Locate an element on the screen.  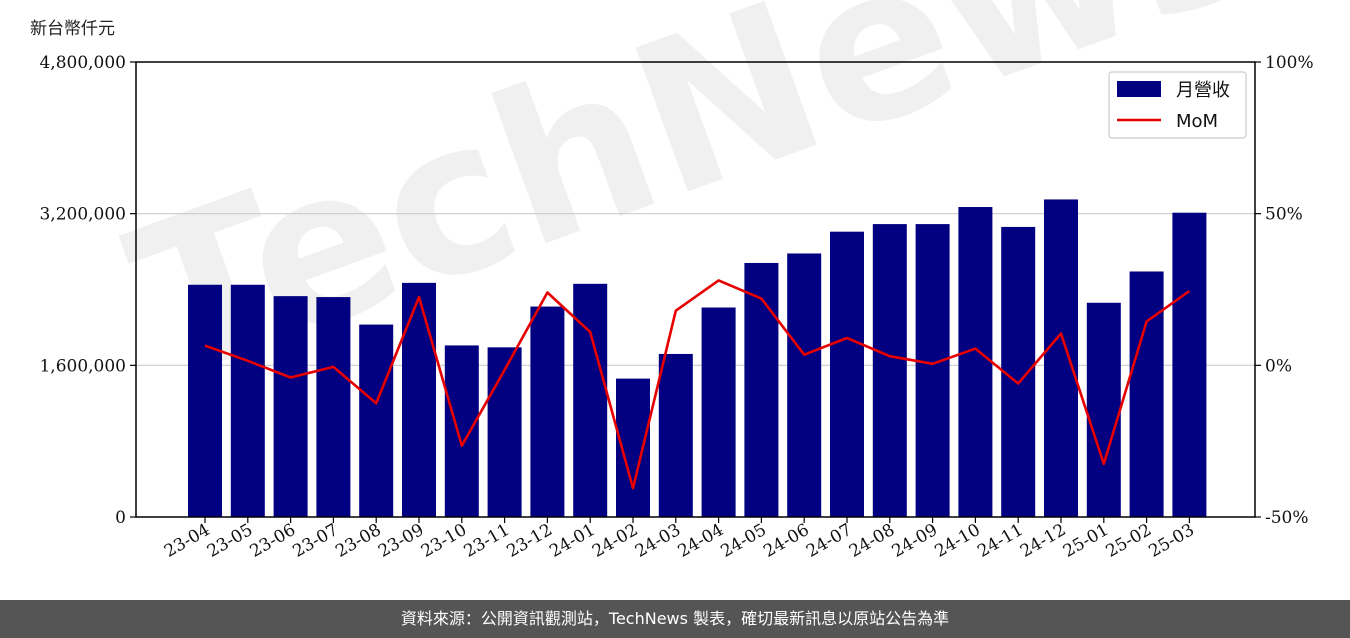
x-tick-label: 24-07 is located at coordinates (829, 541).